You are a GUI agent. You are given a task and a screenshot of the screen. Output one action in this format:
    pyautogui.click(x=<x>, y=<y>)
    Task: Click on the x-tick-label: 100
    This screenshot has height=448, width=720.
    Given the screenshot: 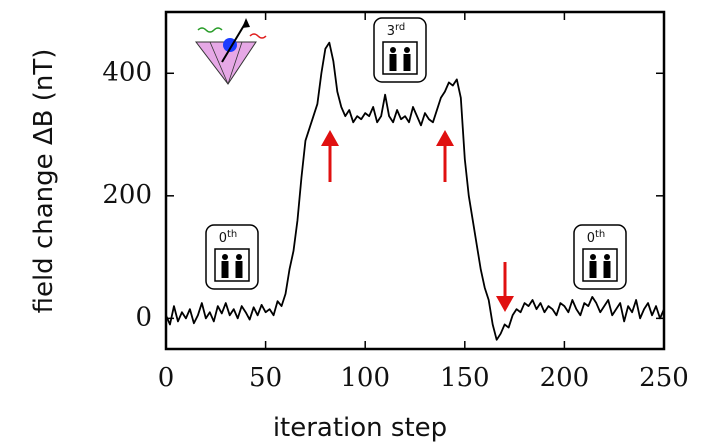 What is the action you would take?
    pyautogui.click(x=365, y=378)
    